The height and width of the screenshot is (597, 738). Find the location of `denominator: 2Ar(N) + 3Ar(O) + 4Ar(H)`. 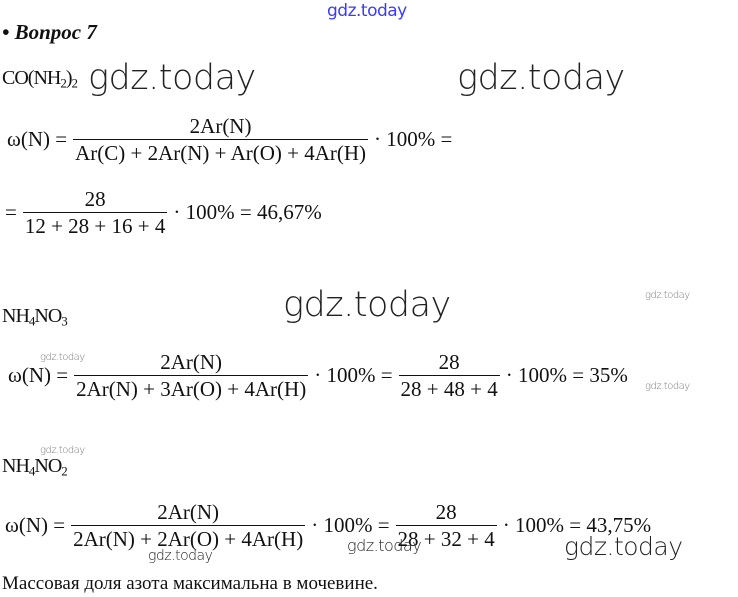

denominator: 2Ar(N) + 3Ar(O) + 4Ar(H) is located at coordinates (191, 388).